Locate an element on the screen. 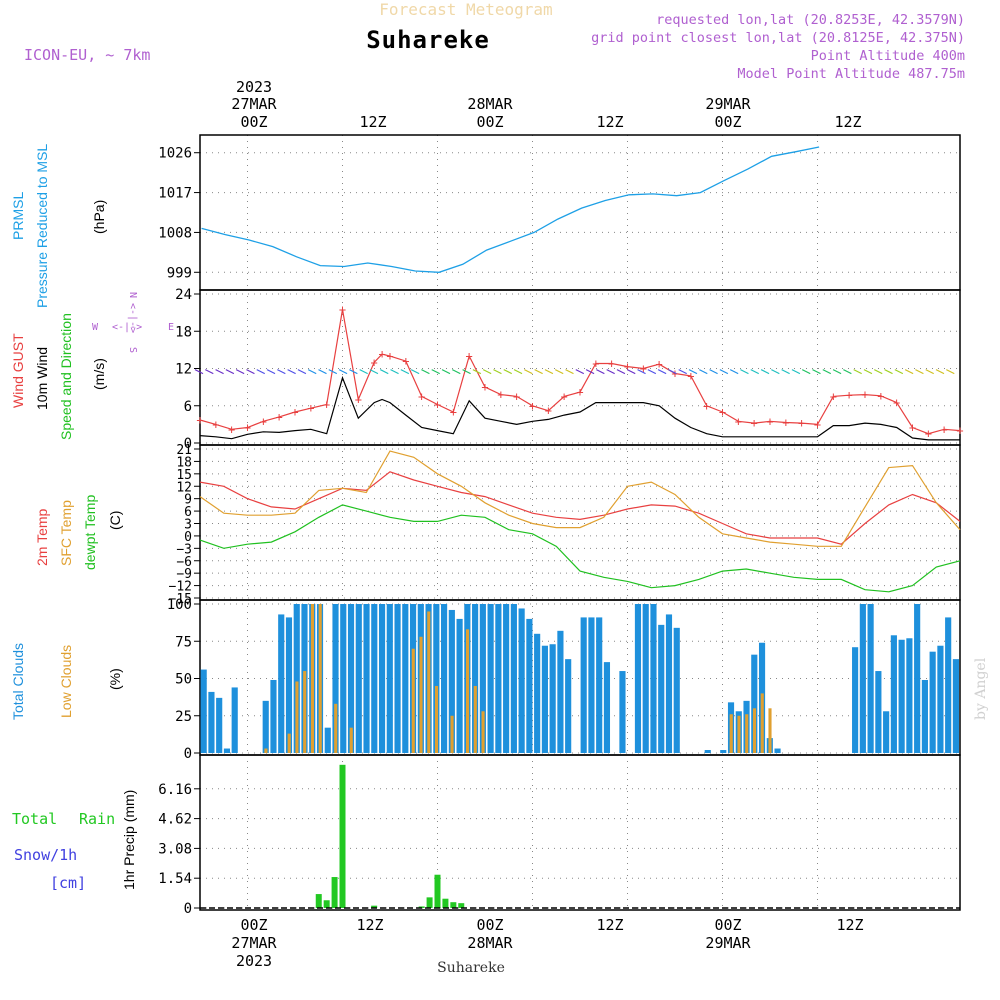  gust-line is located at coordinates (580, 372).